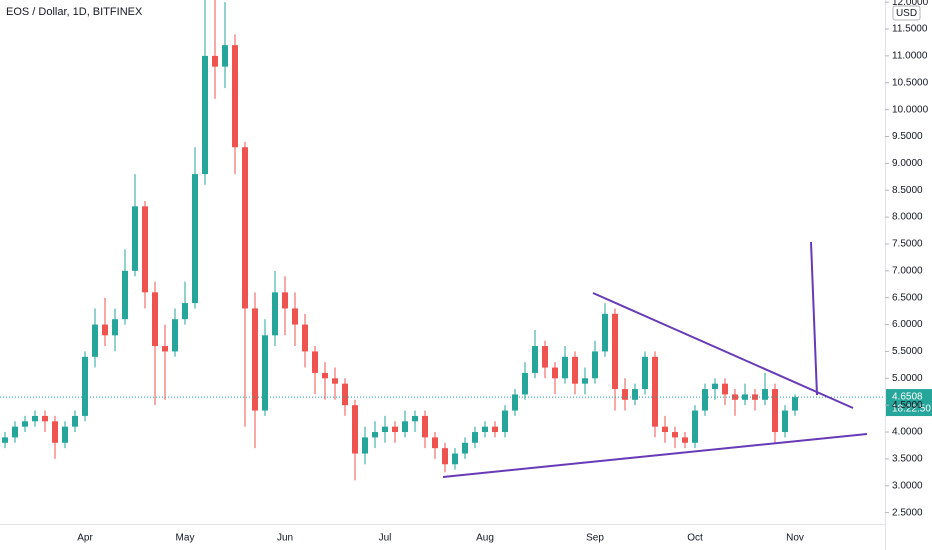 Image resolution: width=932 pixels, height=550 pixels. What do you see at coordinates (907, 432) in the screenshot?
I see `y-tick-label: 4.0000` at bounding box center [907, 432].